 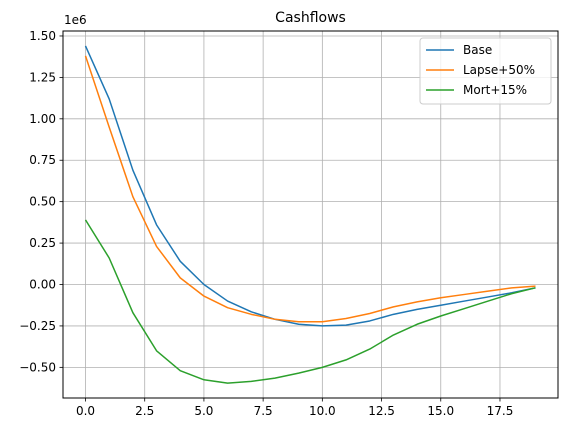 I want to click on x-tick-label: 5.0, so click(x=203, y=411).